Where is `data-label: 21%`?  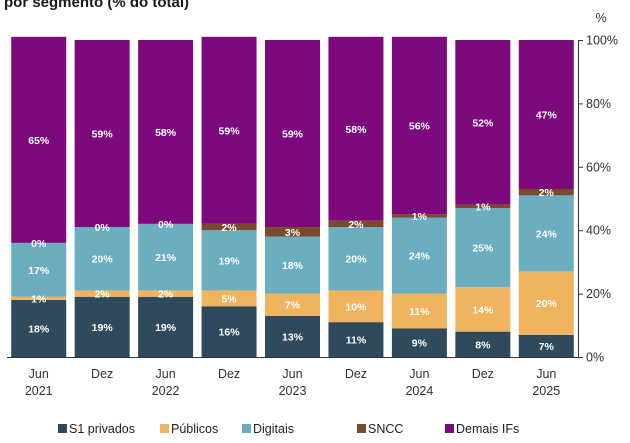 data-label: 21% is located at coordinates (166, 258).